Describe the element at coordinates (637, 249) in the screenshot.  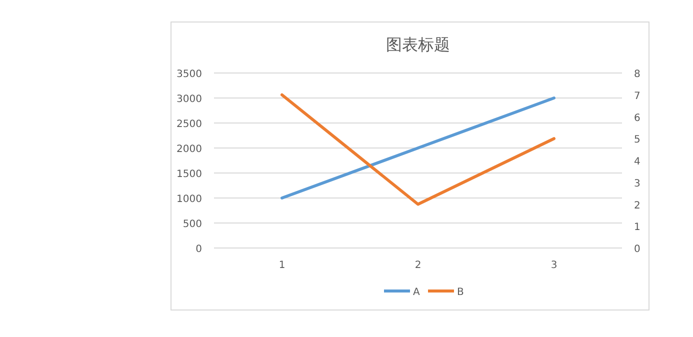
I see `y2-tick-label: 0` at that location.